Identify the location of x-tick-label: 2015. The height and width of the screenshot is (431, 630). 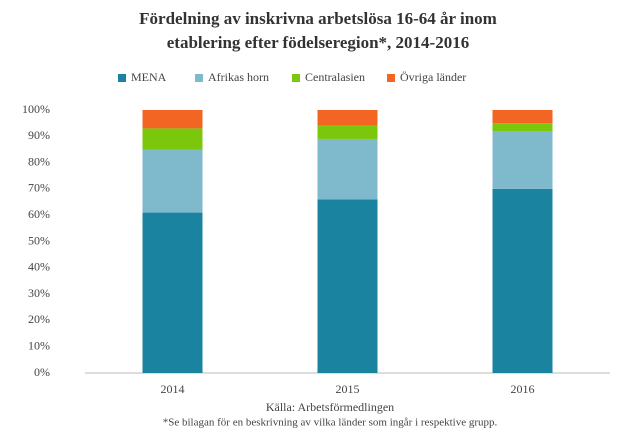
(348, 389).